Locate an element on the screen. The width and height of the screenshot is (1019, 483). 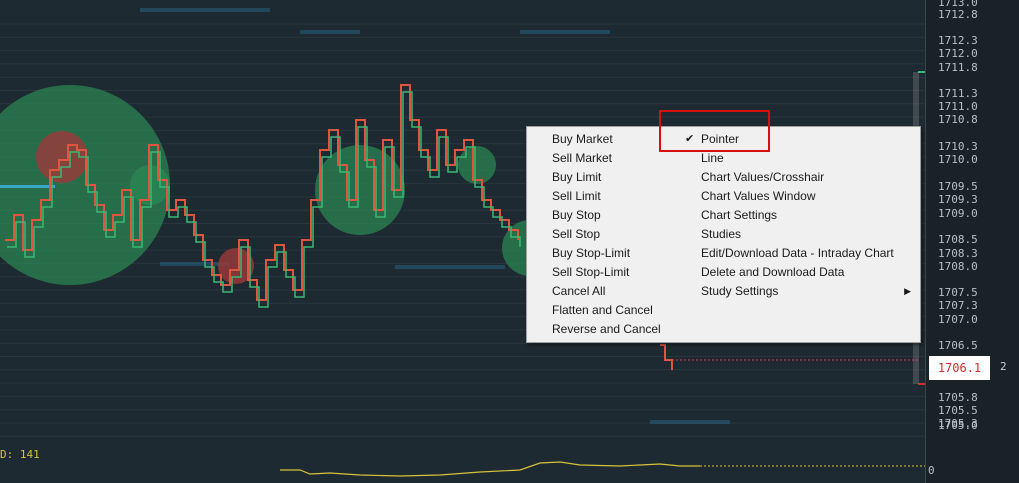
menu-item-pointer-label: Pointer is located at coordinates (720, 139).